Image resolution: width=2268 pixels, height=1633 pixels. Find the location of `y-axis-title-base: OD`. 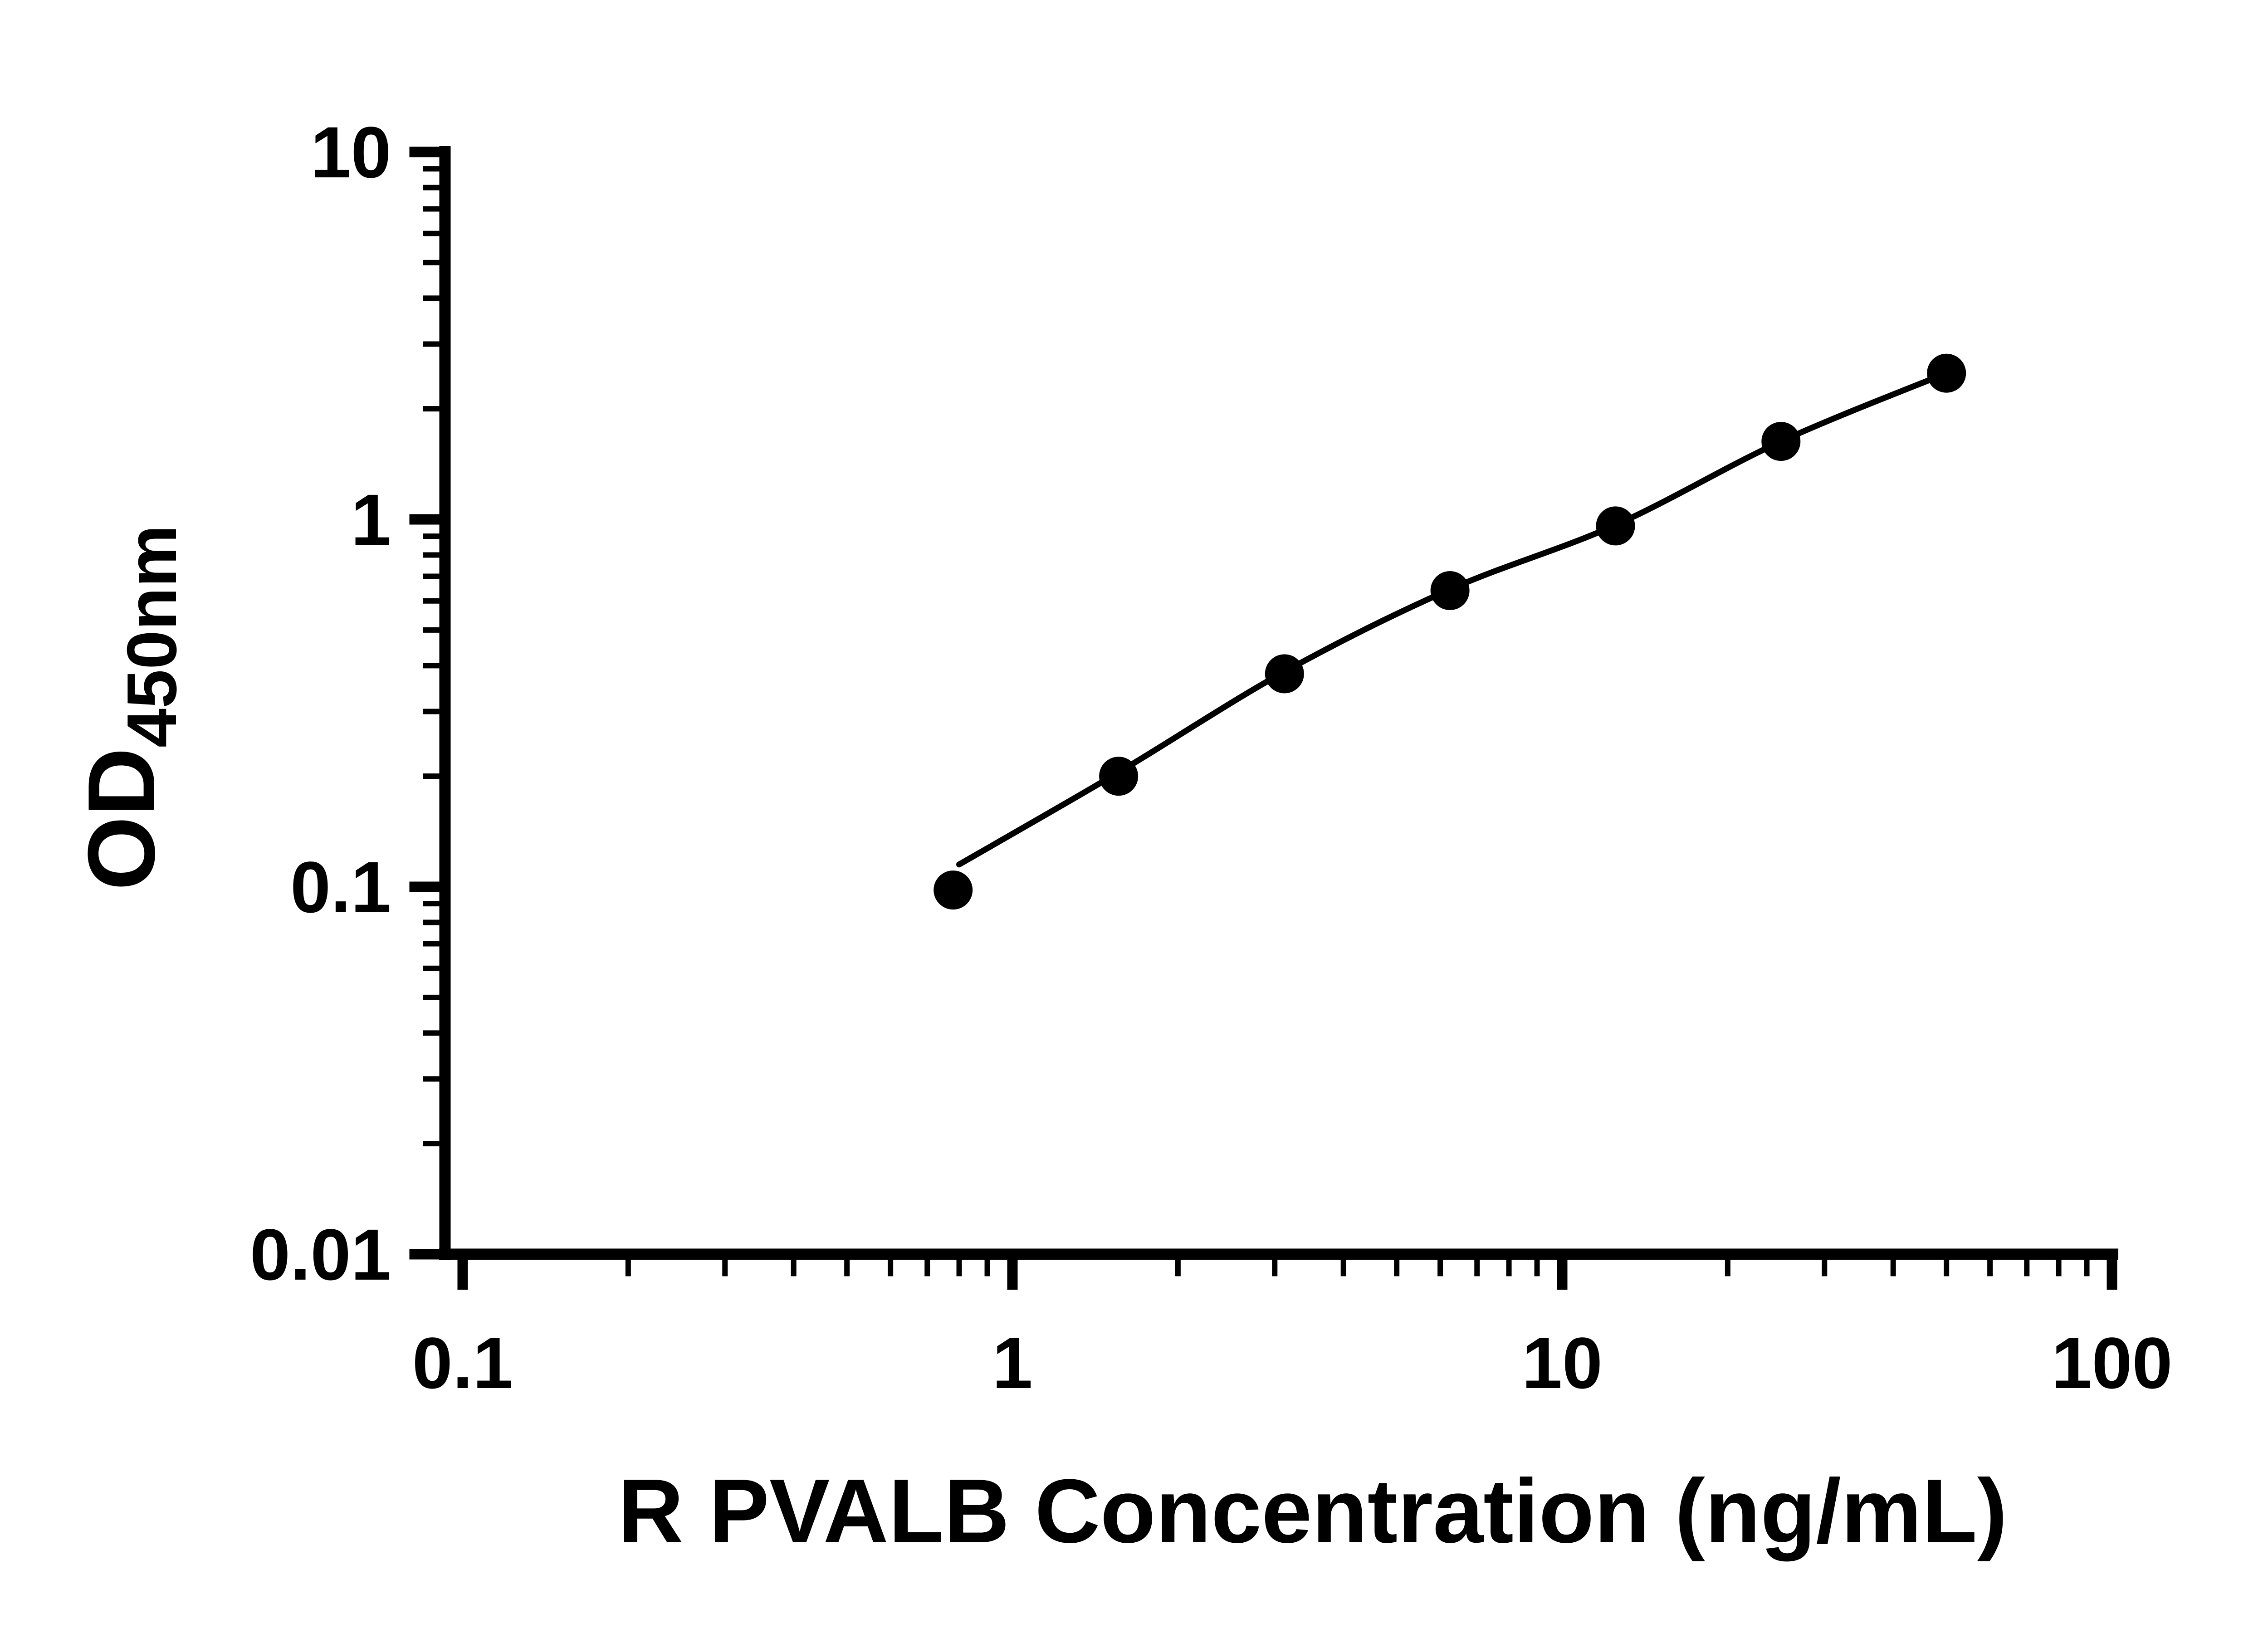

y-axis-title-base: OD is located at coordinates (122, 819).